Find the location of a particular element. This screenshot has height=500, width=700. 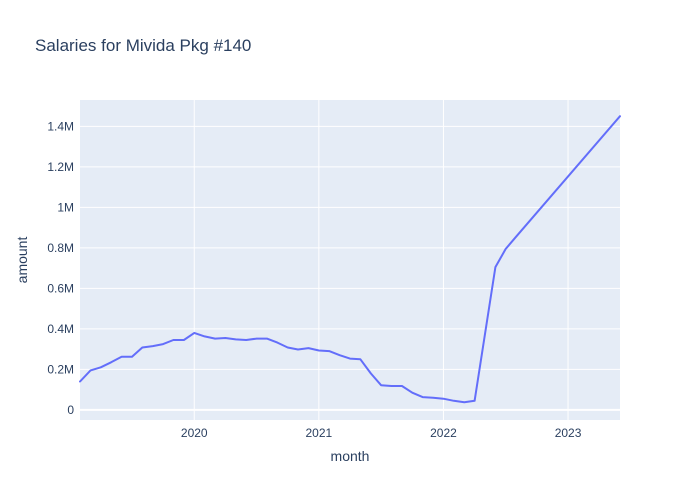

y-tick-label: 0.4M is located at coordinates (60, 329).